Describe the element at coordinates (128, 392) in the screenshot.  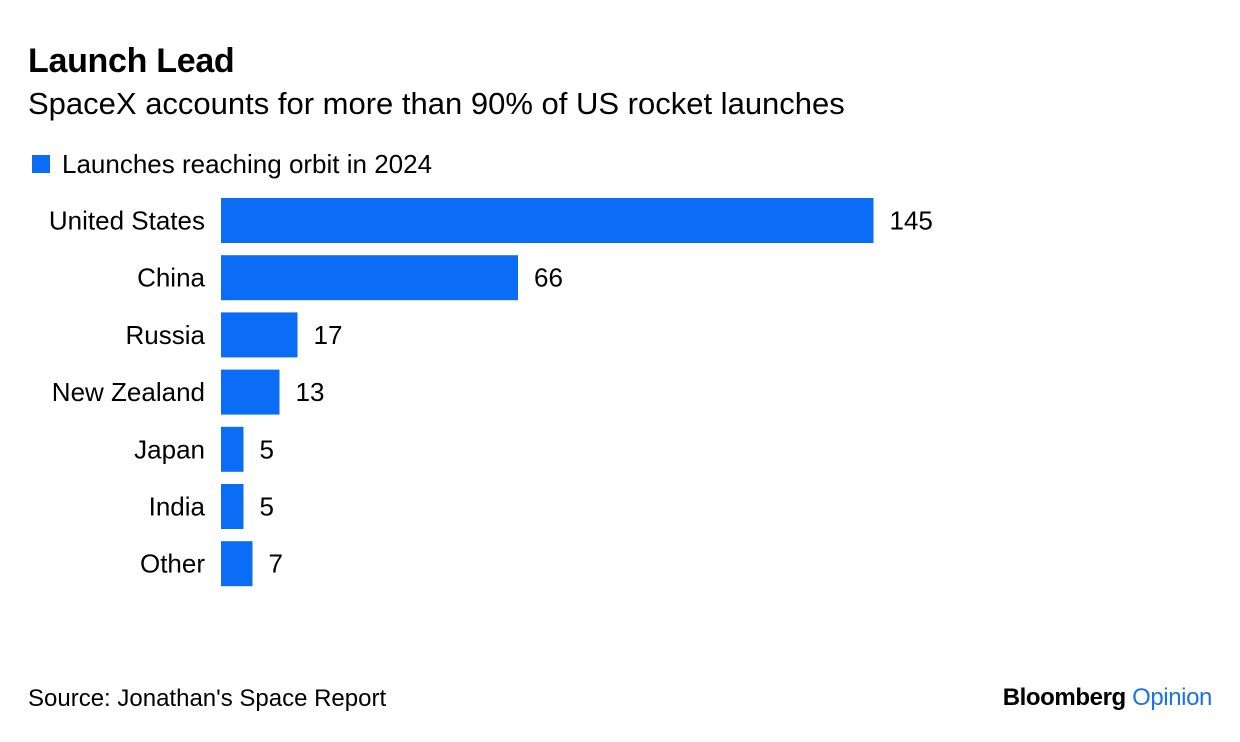
I see `category-label: New Zealand` at that location.